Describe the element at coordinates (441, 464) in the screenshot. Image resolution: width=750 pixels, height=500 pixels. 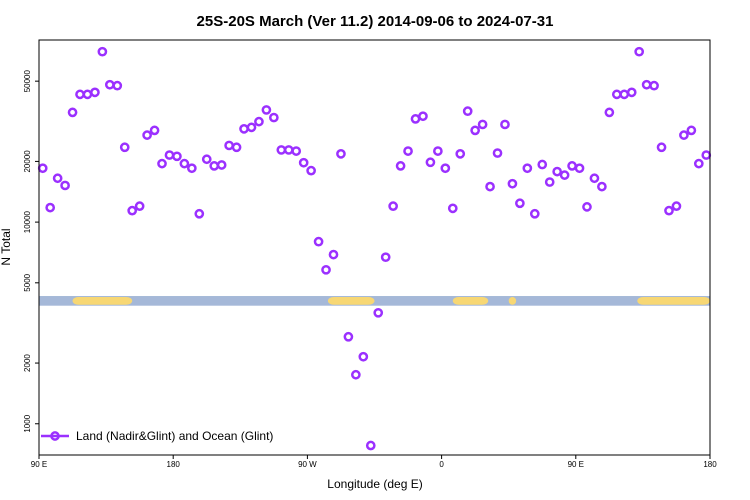
I see `x-tick-label: 0` at that location.